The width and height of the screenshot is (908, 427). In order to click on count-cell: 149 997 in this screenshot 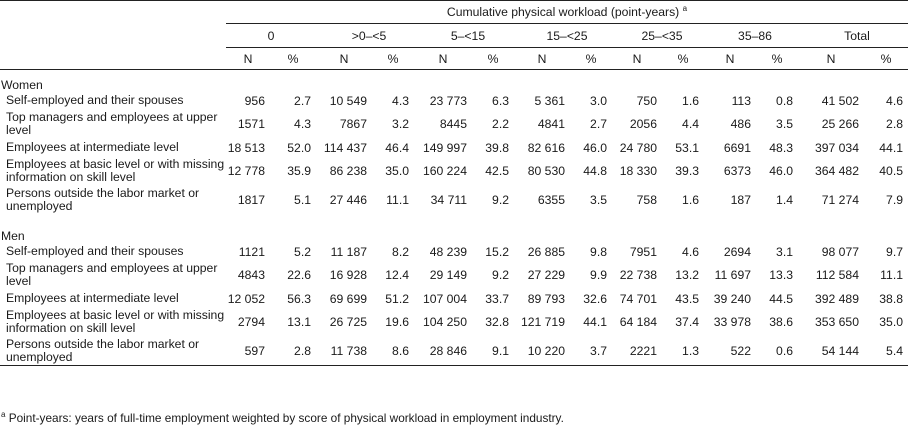, I will do `click(444, 147)`.